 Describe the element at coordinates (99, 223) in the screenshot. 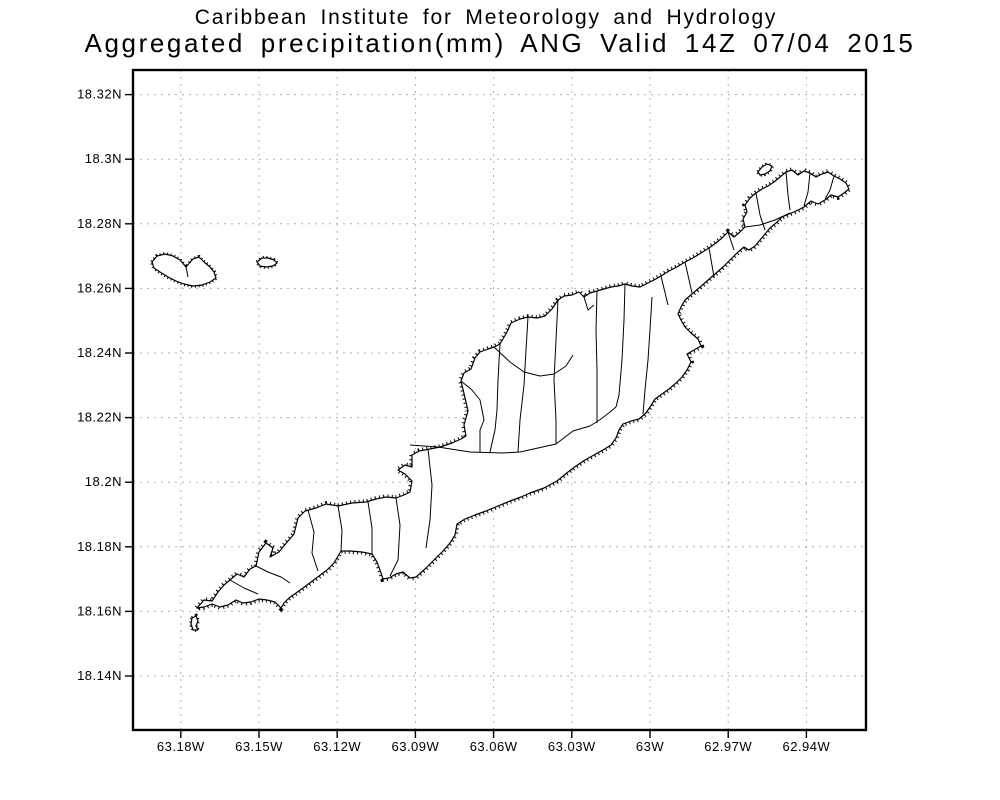

I see `latitude-tick-label: 18.28N` at that location.